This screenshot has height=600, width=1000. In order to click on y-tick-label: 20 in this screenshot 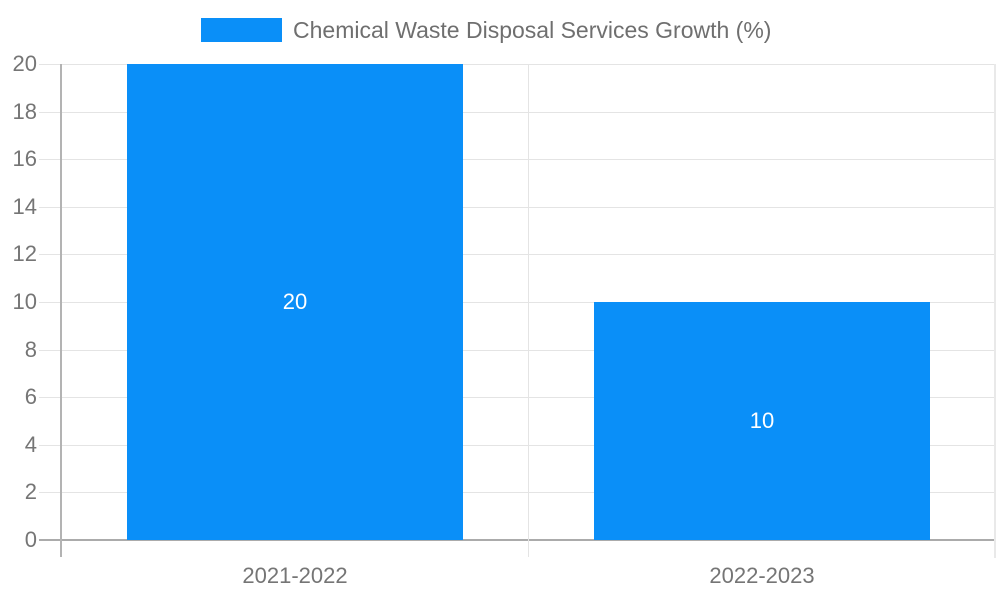, I will do `click(24, 63)`.